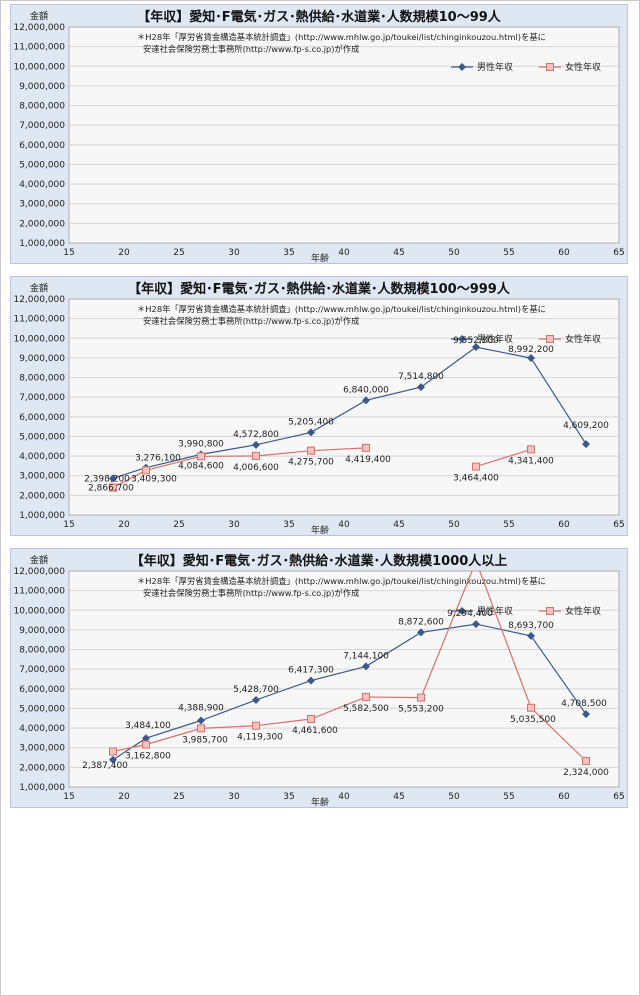 This screenshot has height=996, width=640. I want to click on male-data-label: 5,205,400, so click(311, 422).